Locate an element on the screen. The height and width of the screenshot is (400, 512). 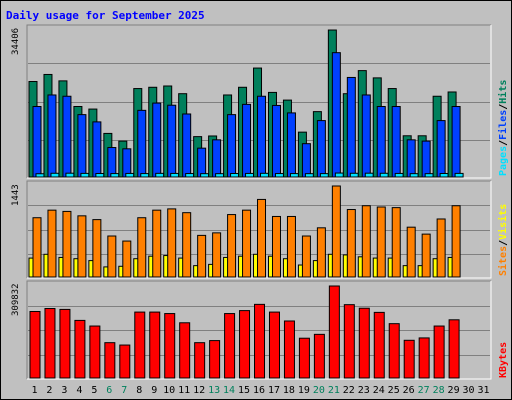
legend-hits: Hits is located at coordinates (503, 92).